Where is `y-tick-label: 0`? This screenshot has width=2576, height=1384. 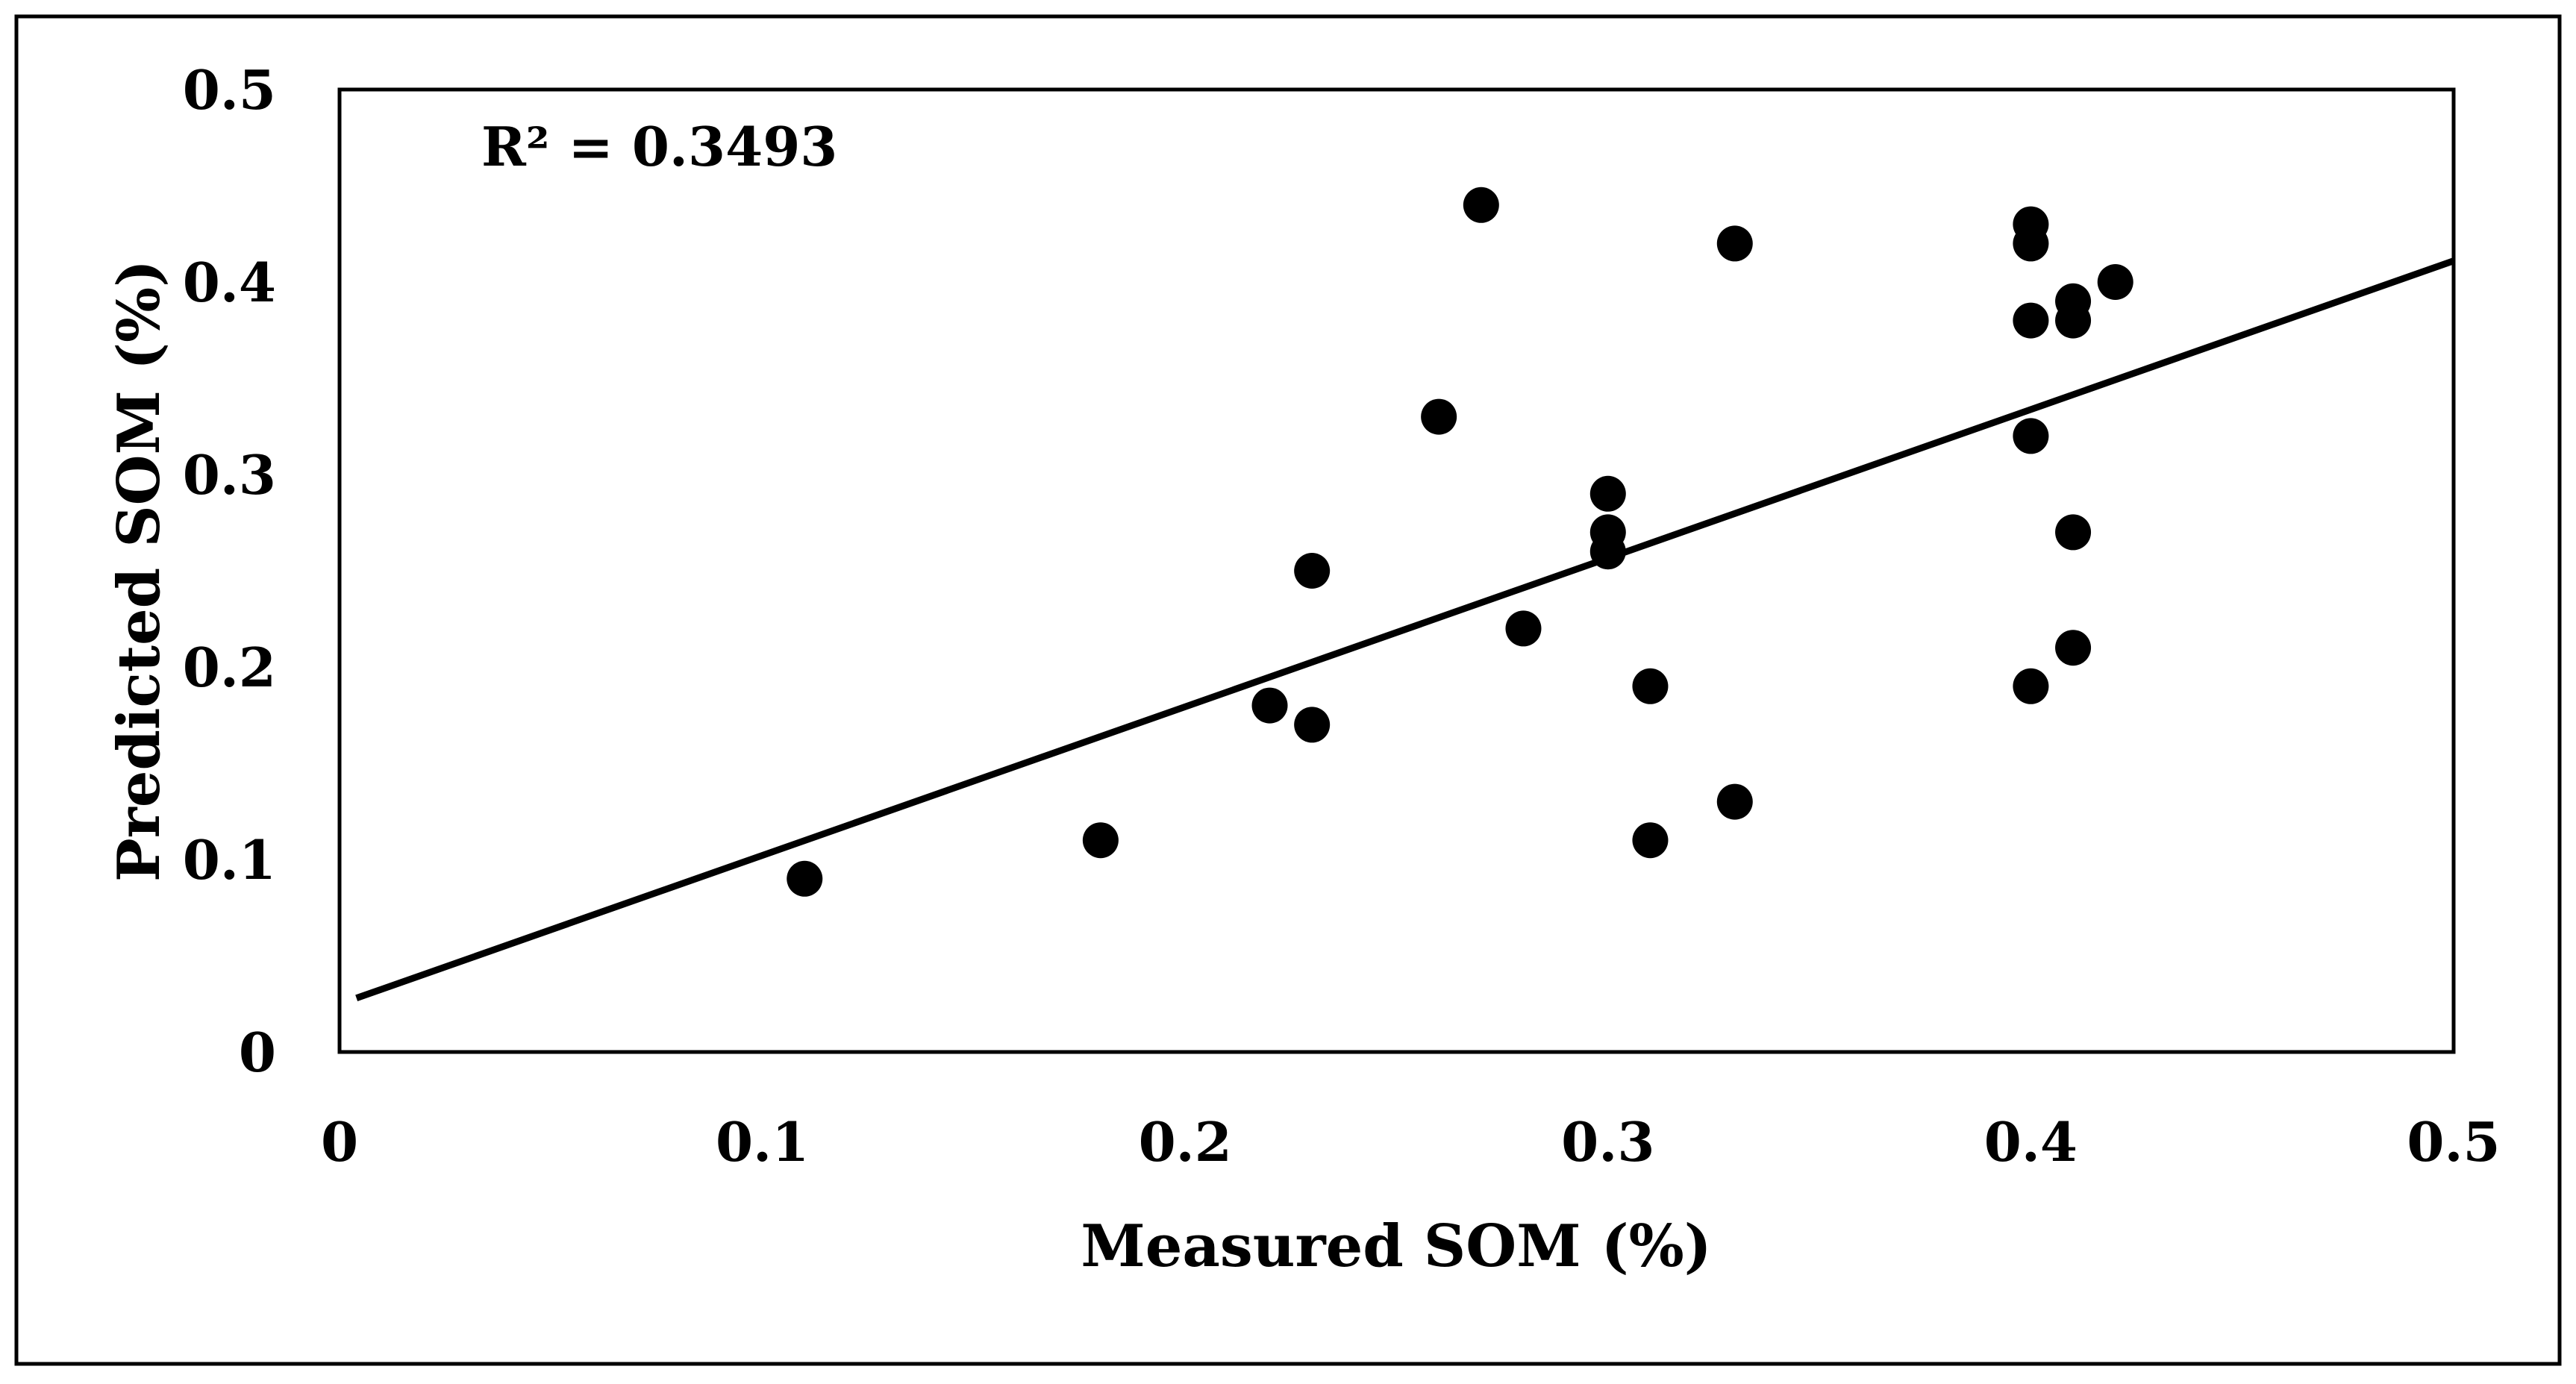
y-tick-label: 0 is located at coordinates (257, 1052).